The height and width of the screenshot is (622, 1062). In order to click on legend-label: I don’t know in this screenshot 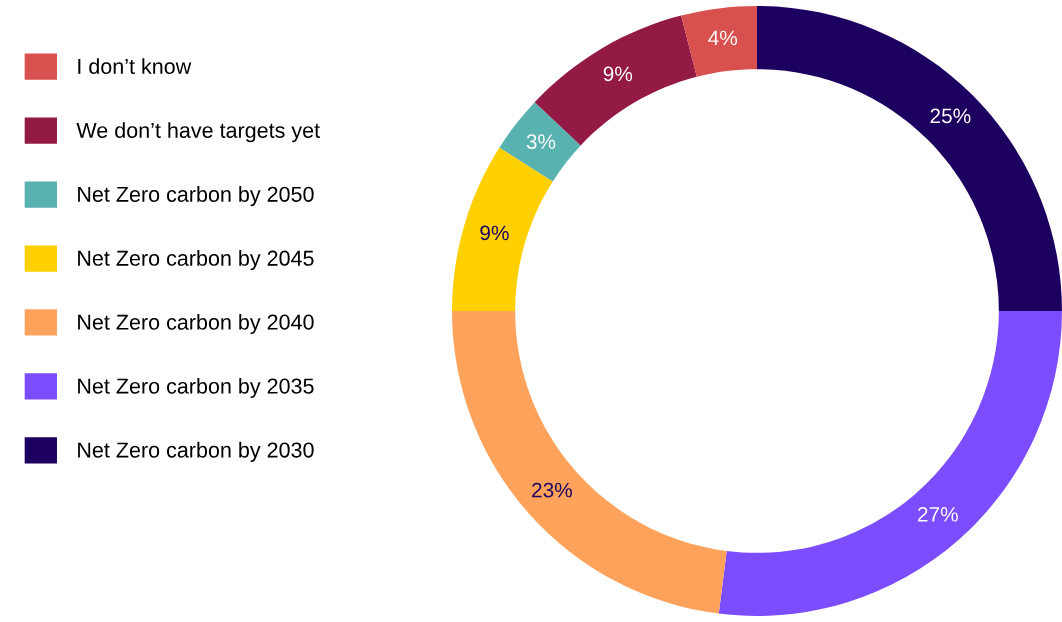, I will do `click(135, 66)`.